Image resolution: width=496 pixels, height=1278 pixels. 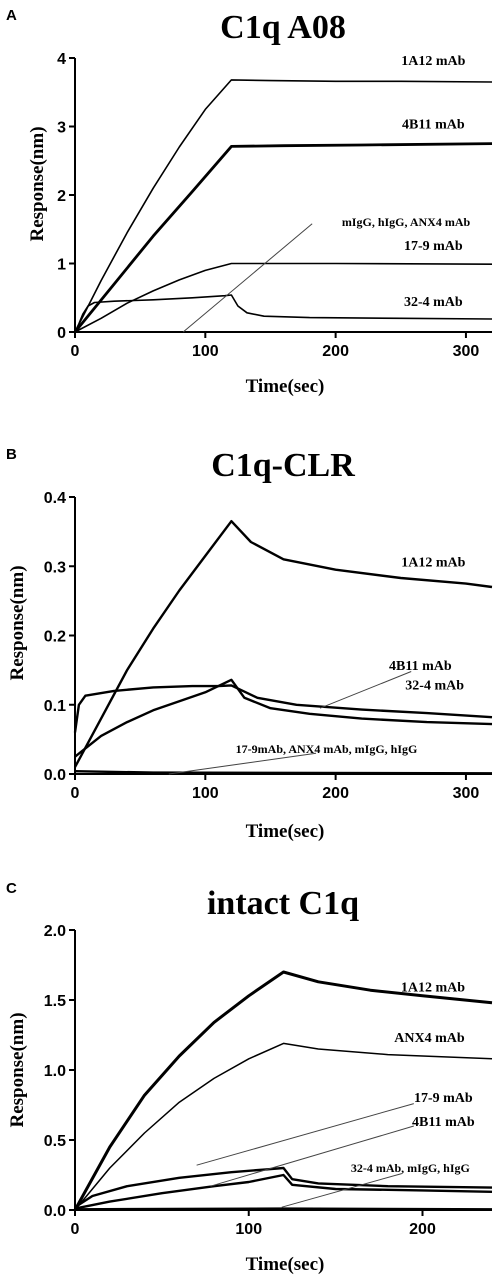 What do you see at coordinates (11, 15) in the screenshot?
I see `panel-letter: A` at bounding box center [11, 15].